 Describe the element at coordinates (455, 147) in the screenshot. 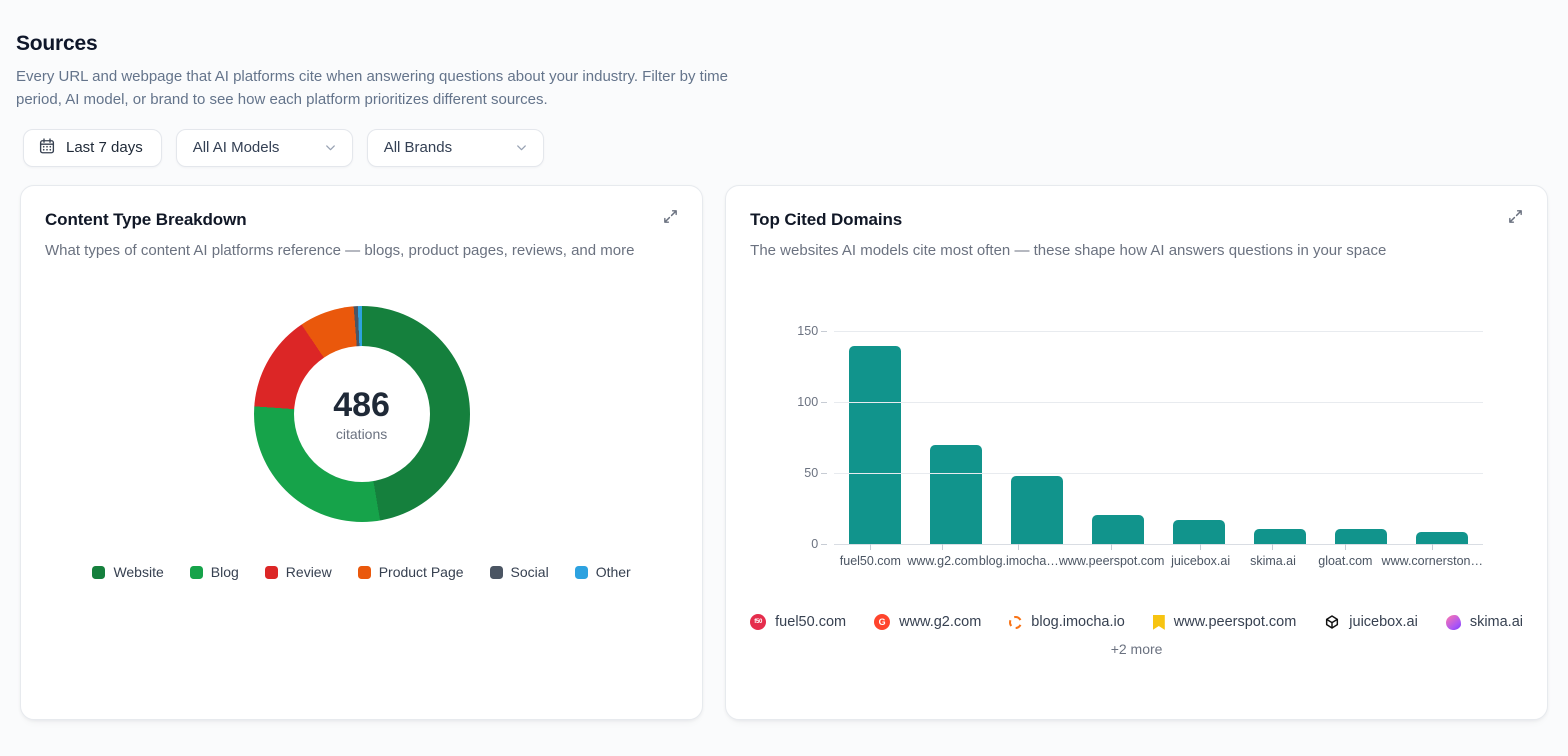

I see `brand-select: All Brands` at that location.